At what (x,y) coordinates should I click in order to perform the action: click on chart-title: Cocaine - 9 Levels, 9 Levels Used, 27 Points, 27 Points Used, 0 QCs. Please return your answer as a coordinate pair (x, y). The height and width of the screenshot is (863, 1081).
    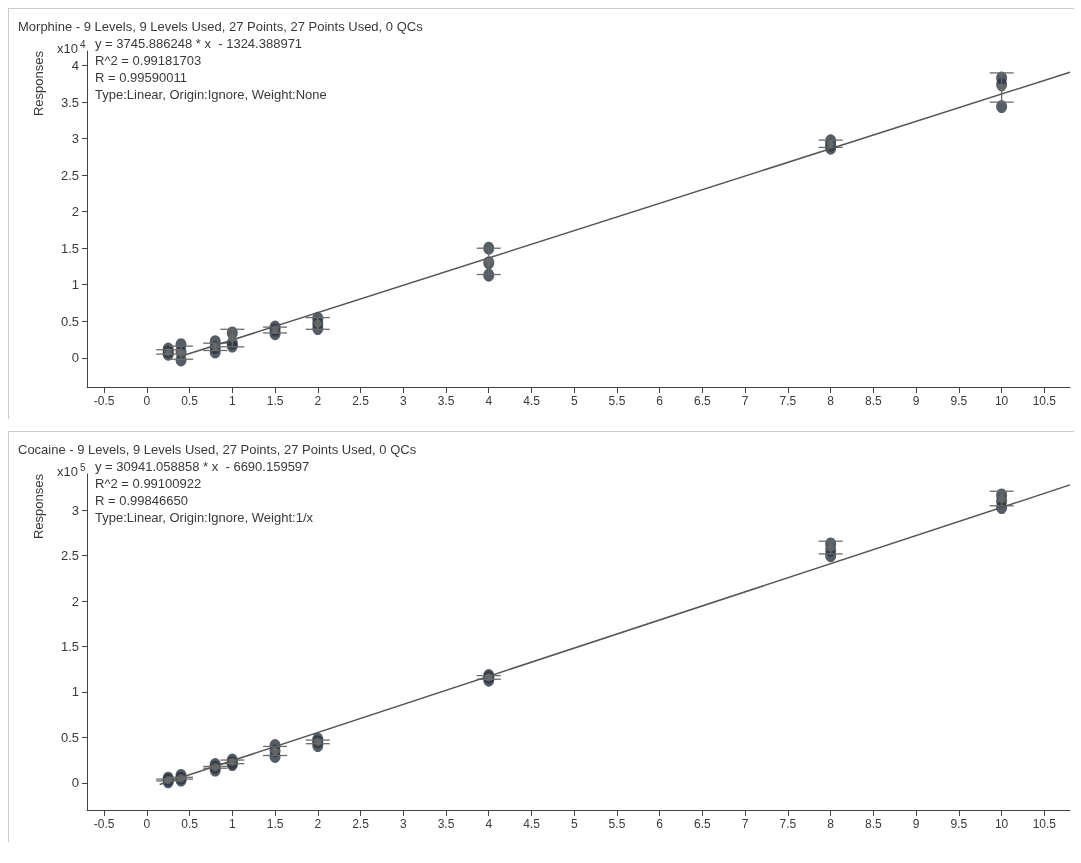
    Looking at the image, I should click on (217, 449).